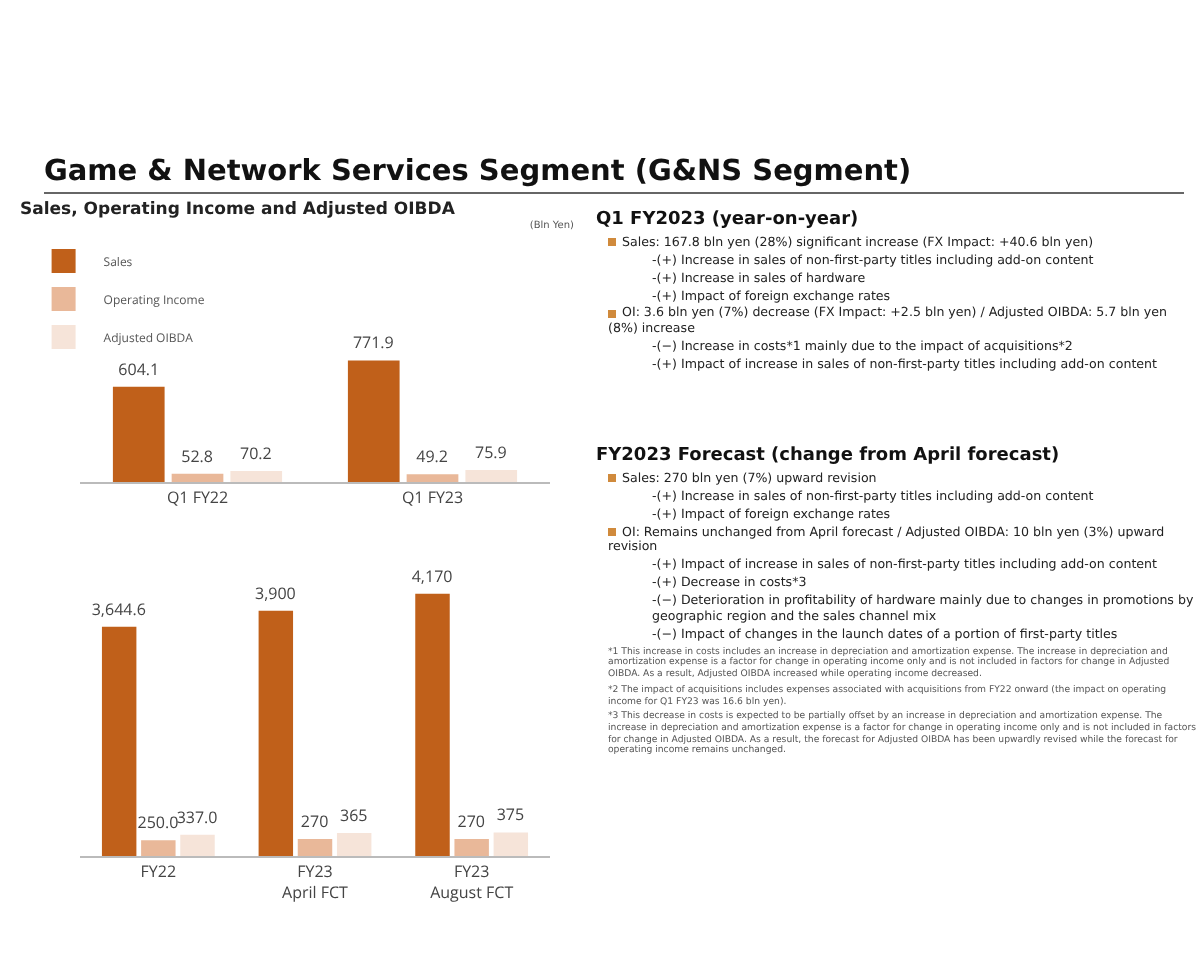  I want to click on data-label: 4,170, so click(432, 576).